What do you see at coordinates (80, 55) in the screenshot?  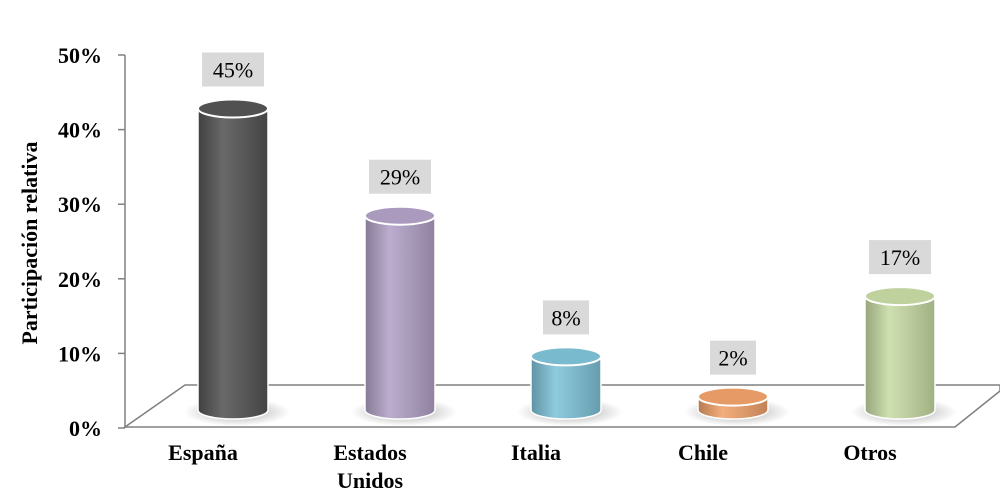 I see `y-tick-label: 50%` at bounding box center [80, 55].